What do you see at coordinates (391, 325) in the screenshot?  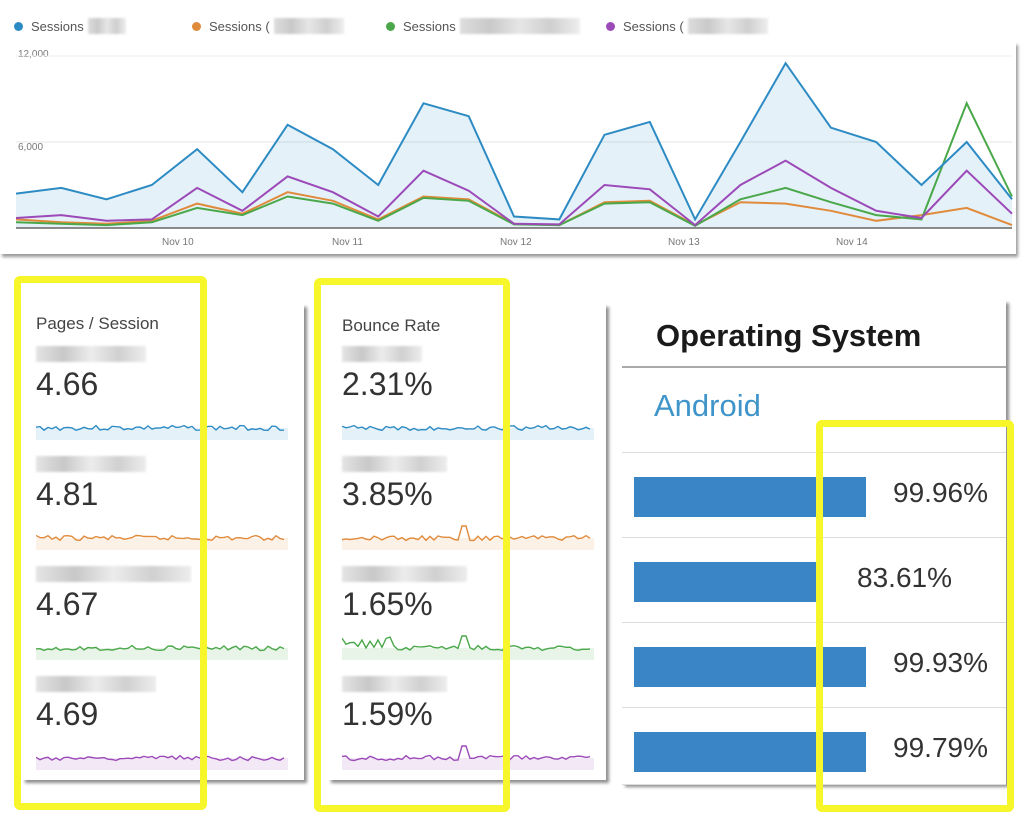 I see `card-title: Bounce Rate` at bounding box center [391, 325].